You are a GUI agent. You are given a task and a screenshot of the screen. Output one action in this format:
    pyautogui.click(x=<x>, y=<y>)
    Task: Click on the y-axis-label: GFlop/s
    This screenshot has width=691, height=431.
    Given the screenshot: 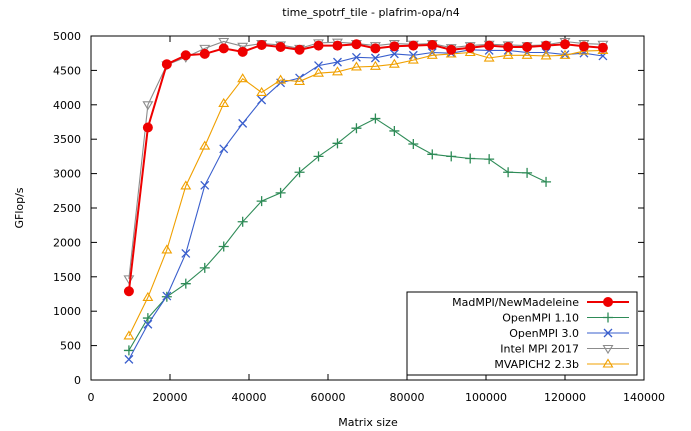 What is the action you would take?
    pyautogui.click(x=19, y=207)
    